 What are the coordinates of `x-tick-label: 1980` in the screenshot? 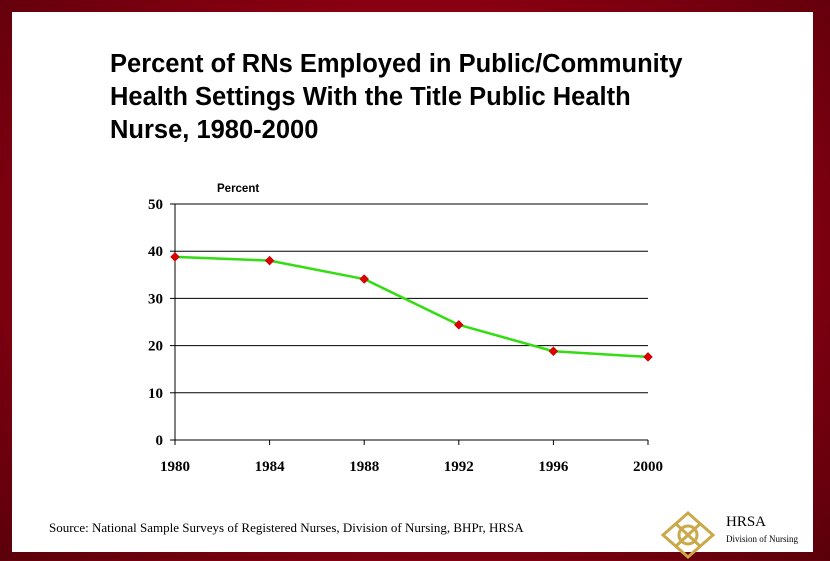 It's located at (175, 467).